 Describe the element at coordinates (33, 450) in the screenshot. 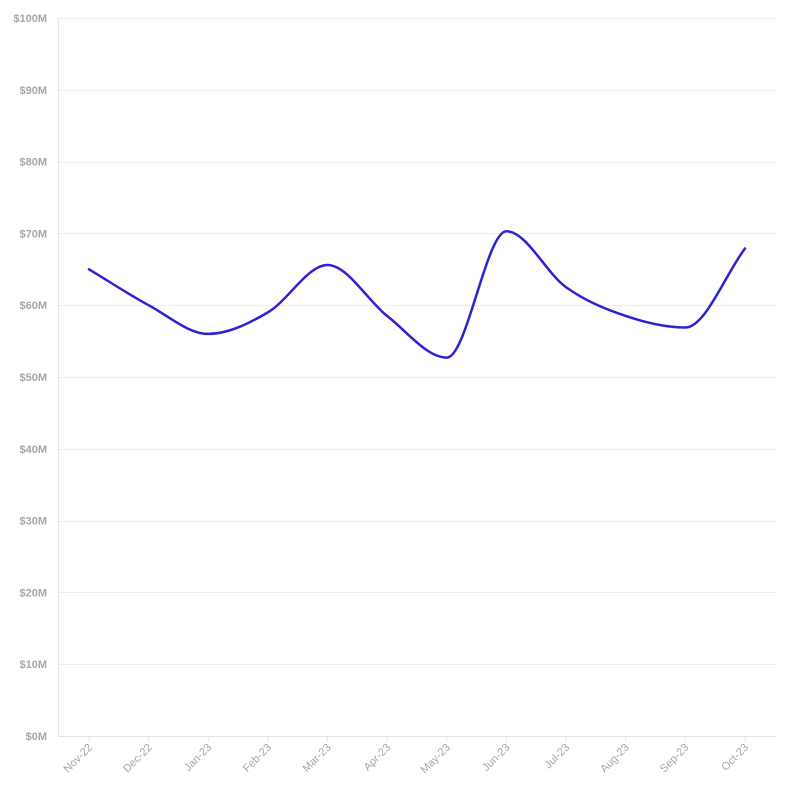

I see `y-tick-label: $40M` at that location.